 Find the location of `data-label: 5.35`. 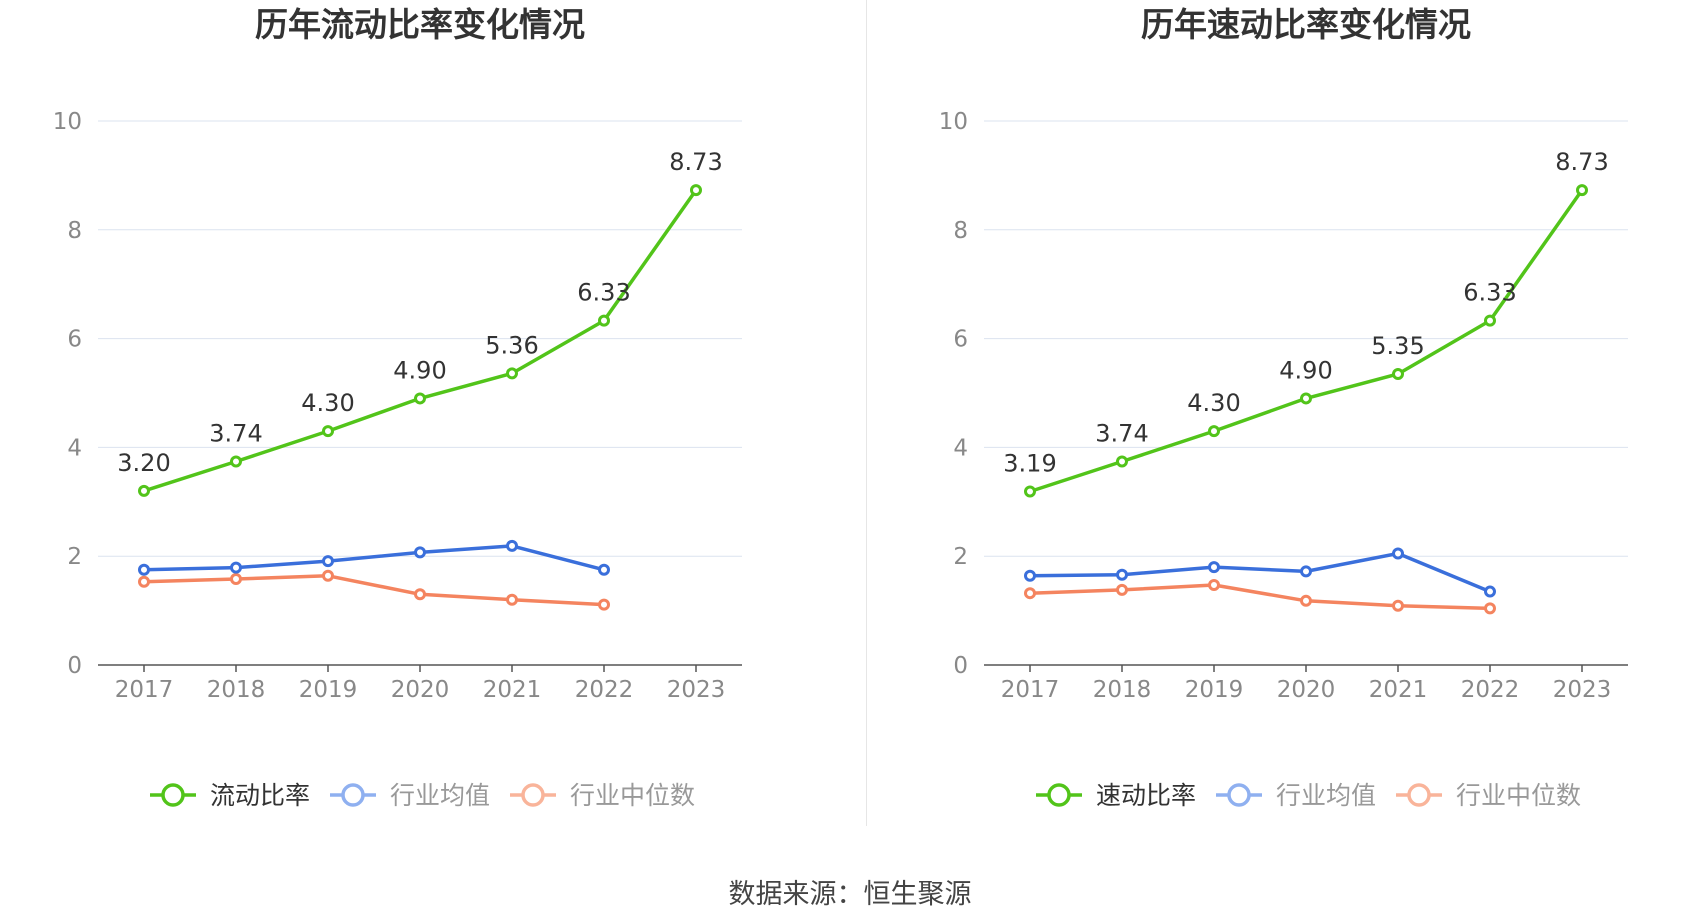

data-label: 5.35 is located at coordinates (1397, 346).